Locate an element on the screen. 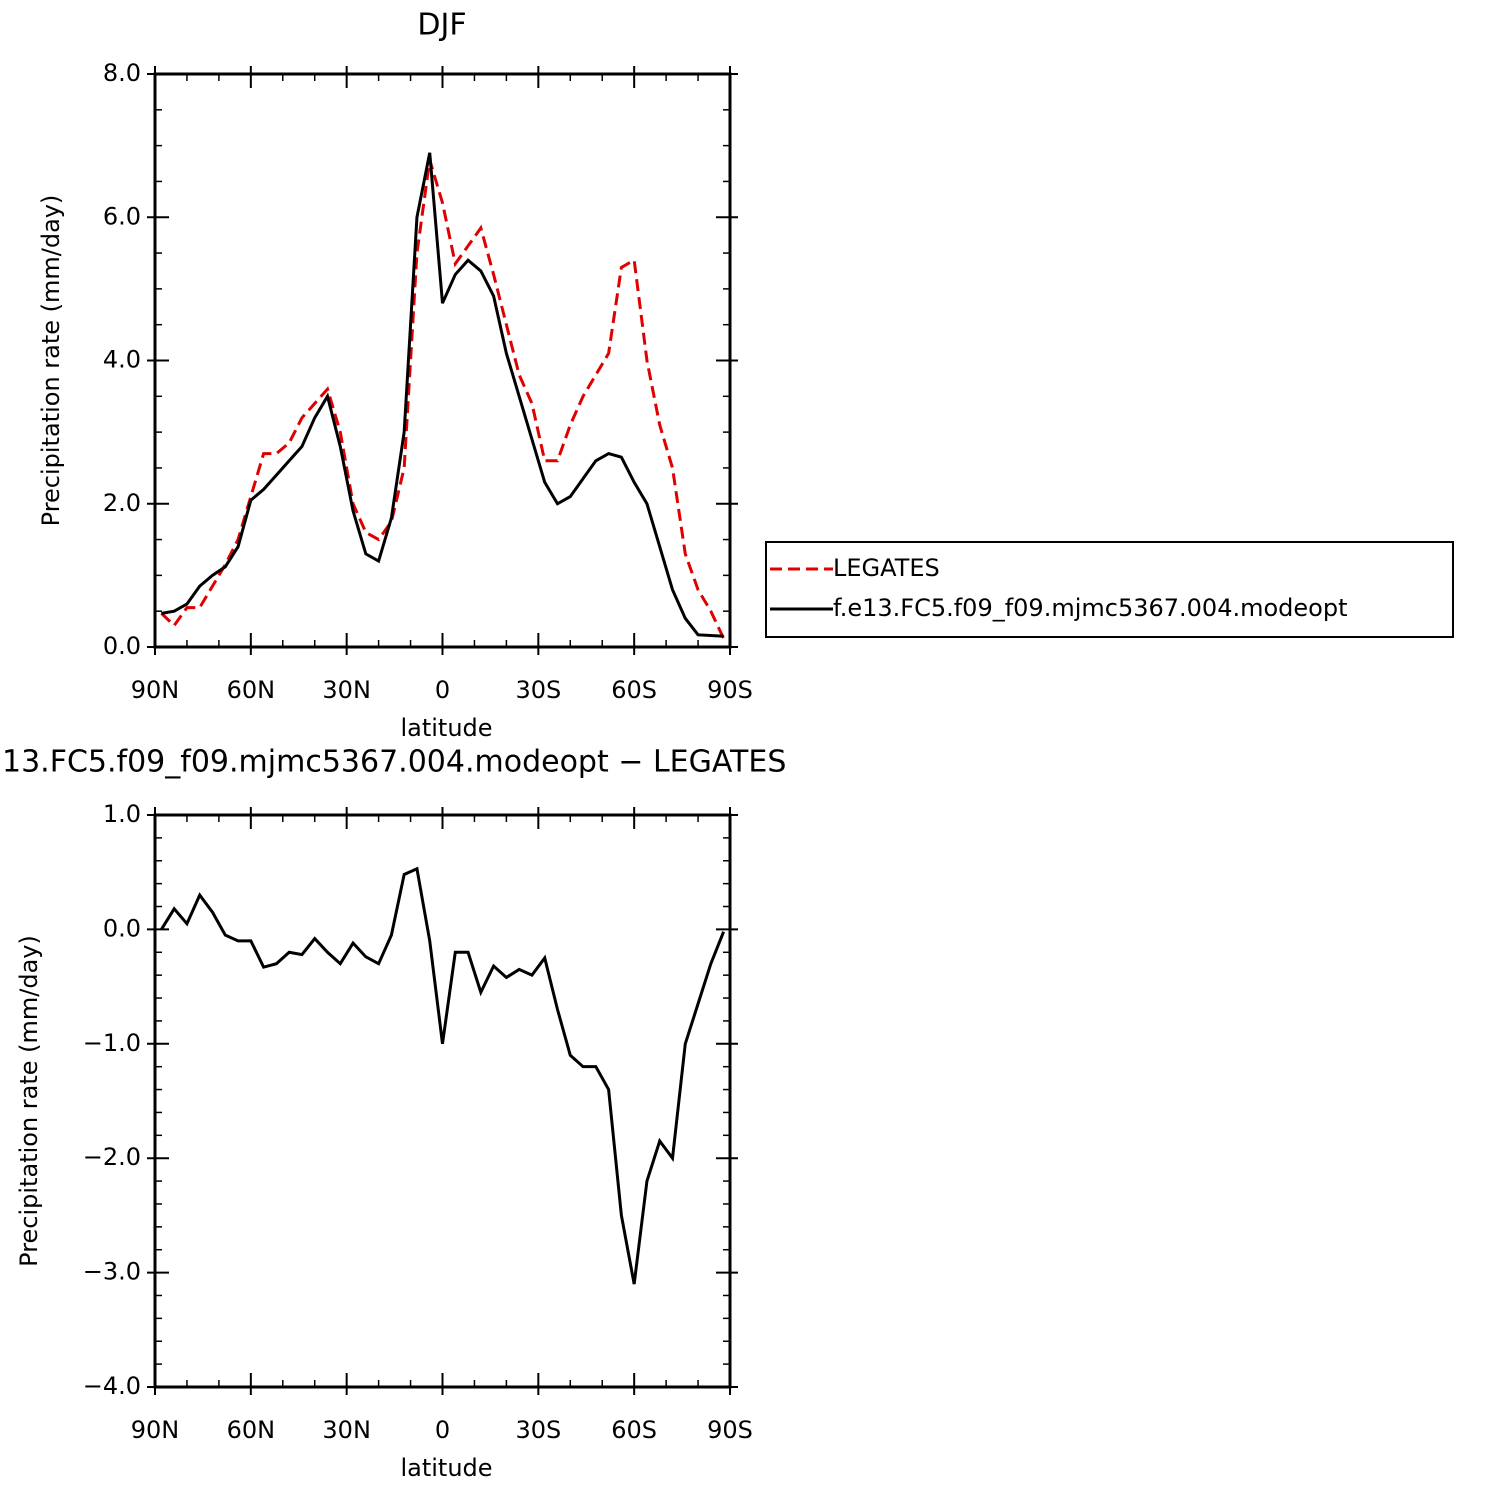 This screenshot has width=1494, height=1491. legend-box is located at coordinates (1109, 589).